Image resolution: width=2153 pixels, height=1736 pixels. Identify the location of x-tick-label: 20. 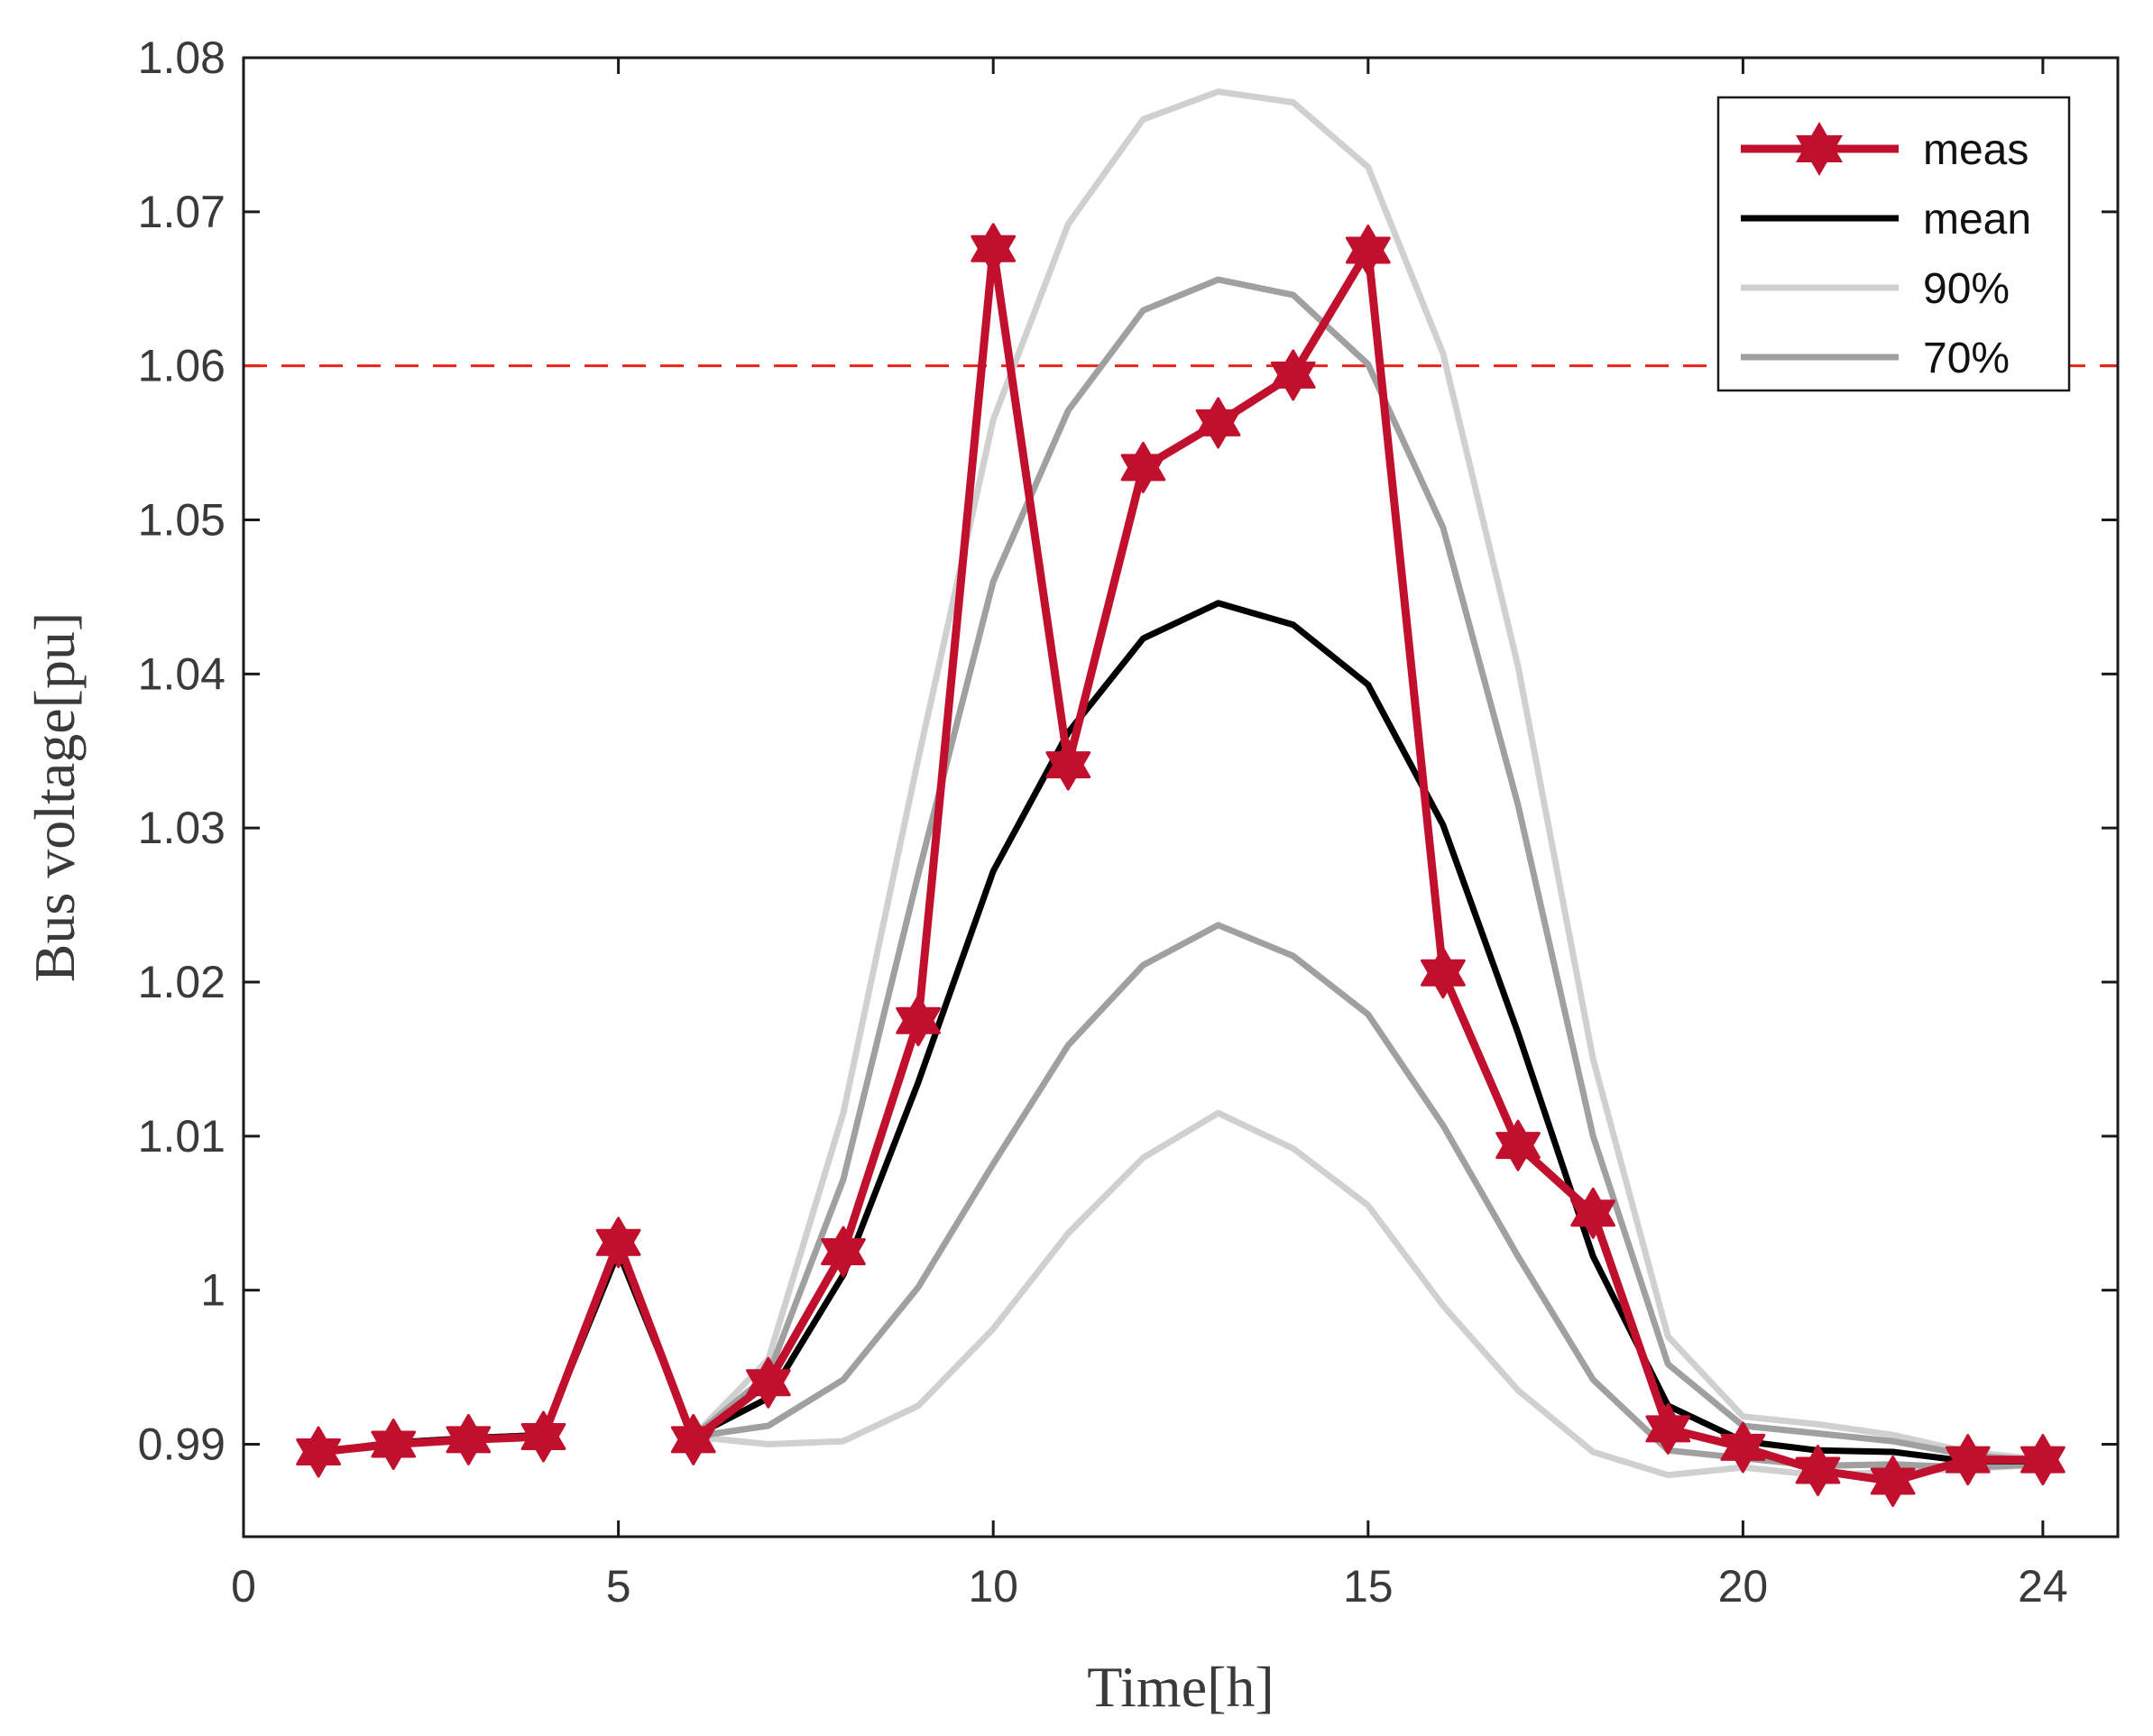
(1743, 1587).